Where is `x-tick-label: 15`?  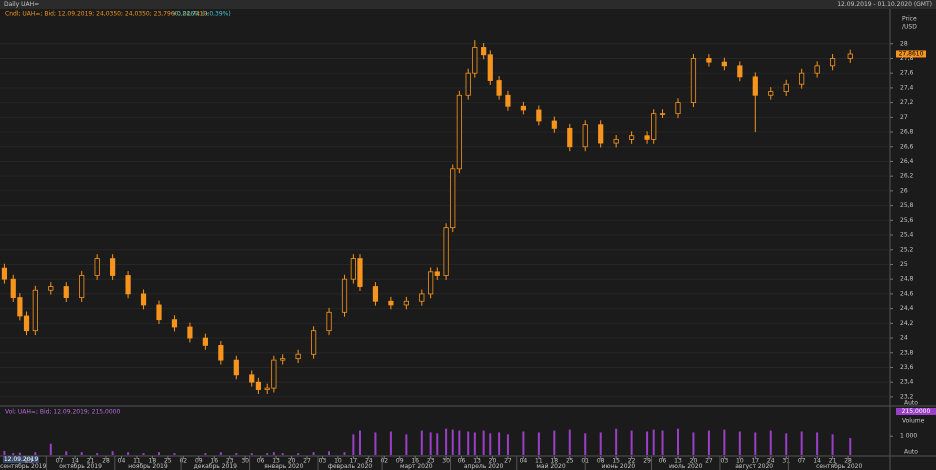 x-tick-label: 15 is located at coordinates (616, 461).